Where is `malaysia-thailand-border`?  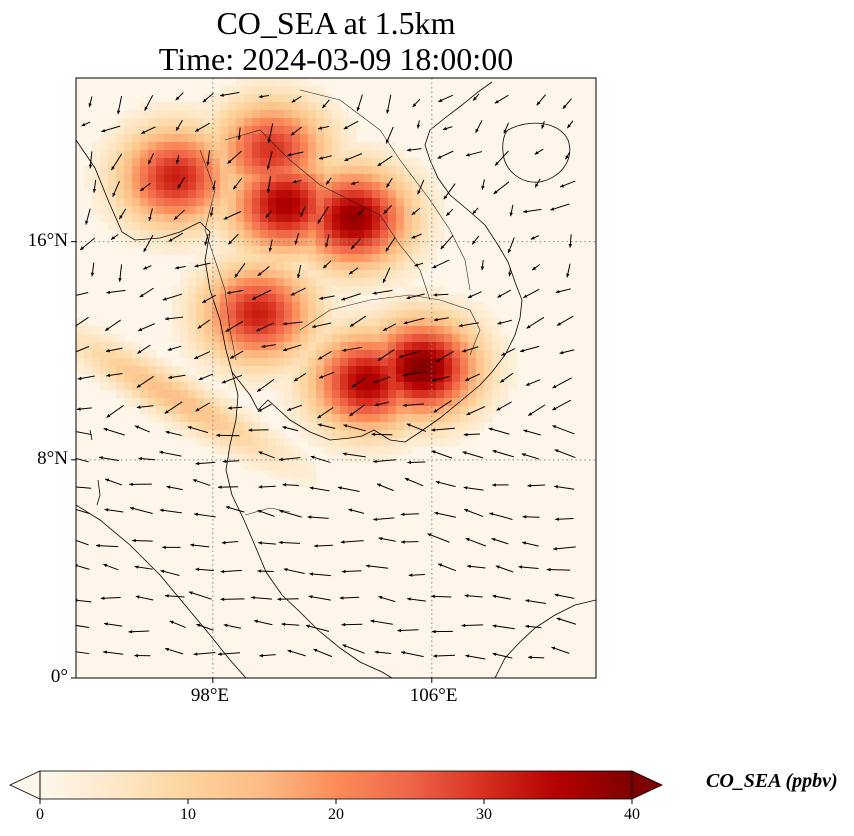 malaysia-thailand-border is located at coordinates (267, 511).